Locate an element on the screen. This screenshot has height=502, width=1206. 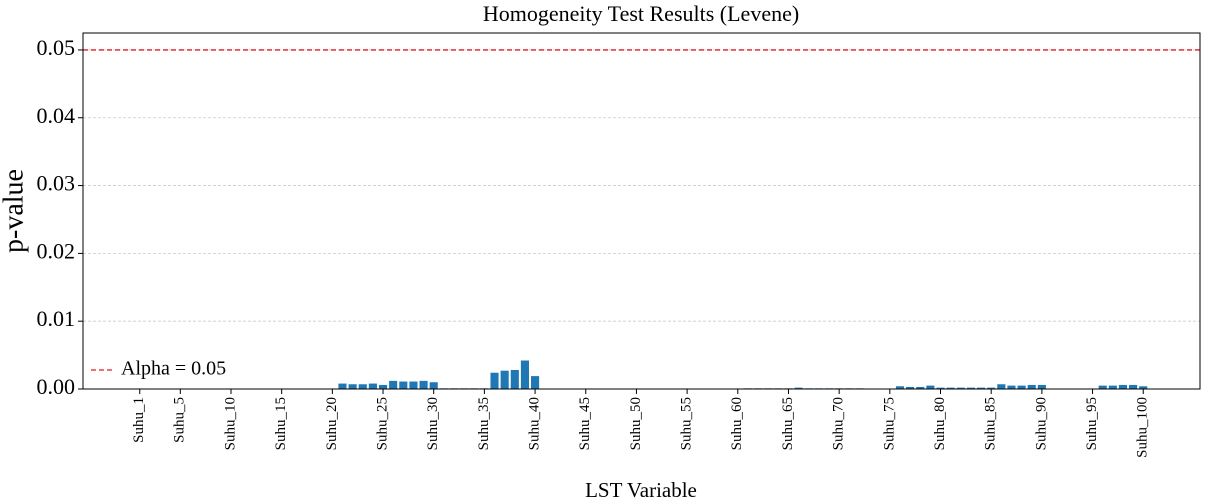
y-tick-label: 0.00 is located at coordinates (56, 386).